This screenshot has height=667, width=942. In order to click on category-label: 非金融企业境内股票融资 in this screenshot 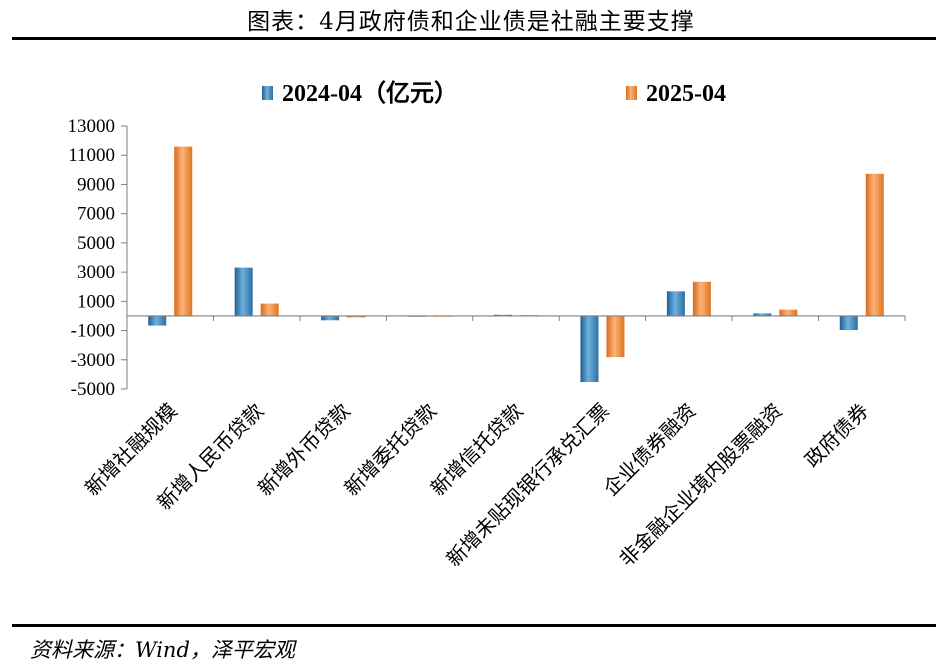, I will do `click(700, 485)`.